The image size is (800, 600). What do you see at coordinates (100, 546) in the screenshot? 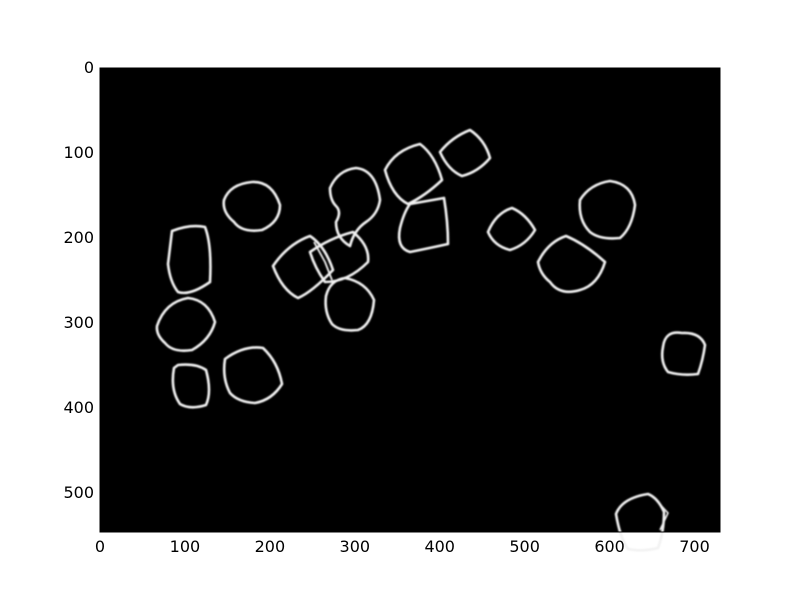
I see `x-tick-label: 0` at bounding box center [100, 546].